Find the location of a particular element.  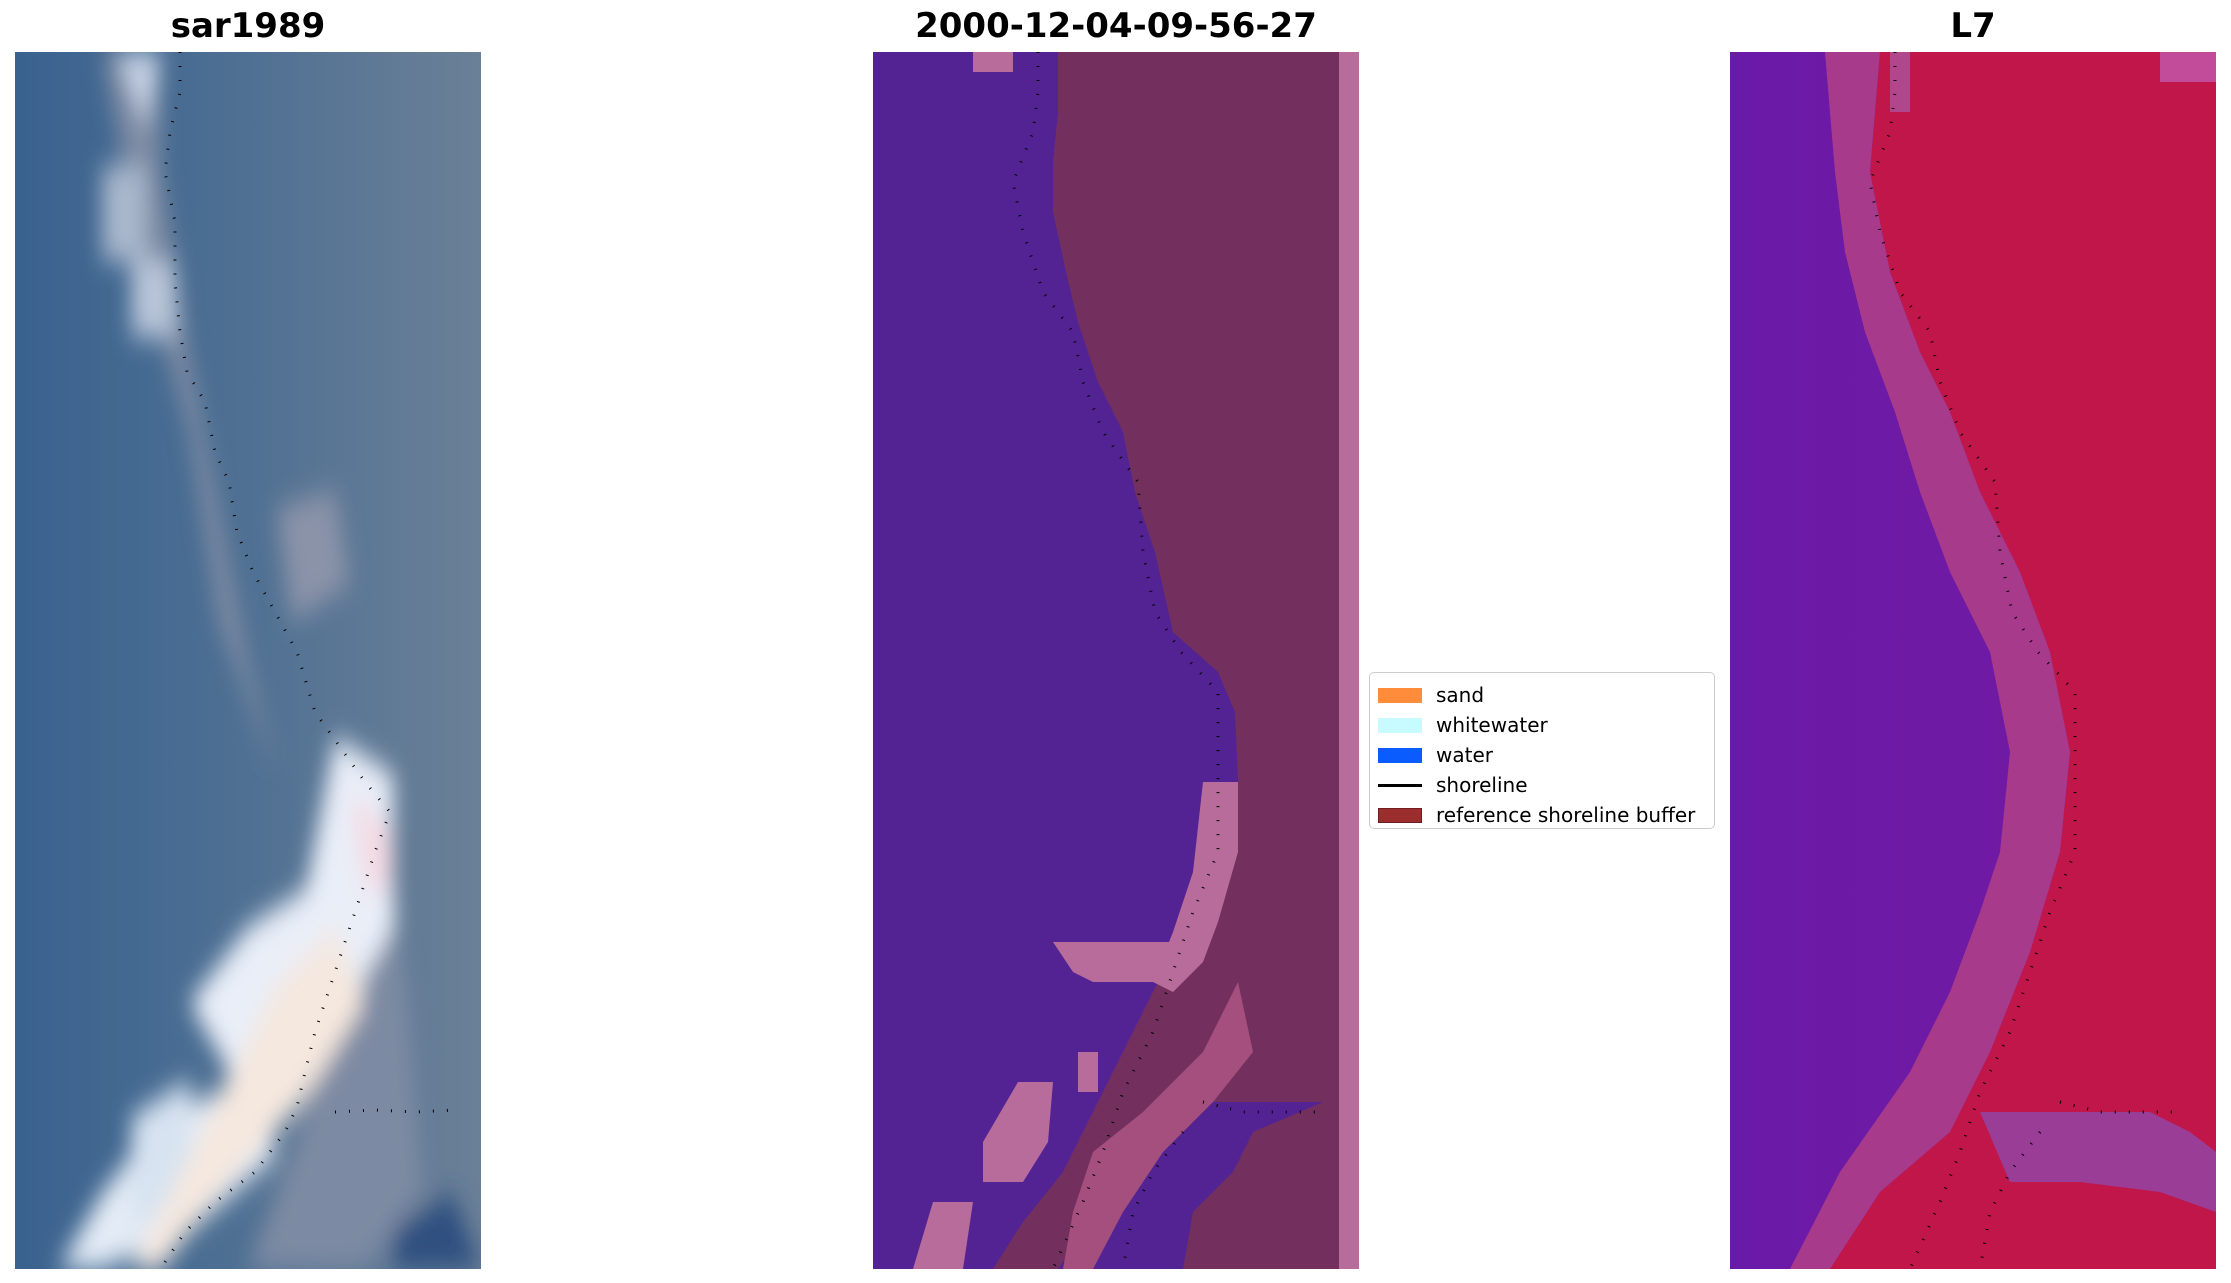

whitewater-swatch is located at coordinates (1400, 725).